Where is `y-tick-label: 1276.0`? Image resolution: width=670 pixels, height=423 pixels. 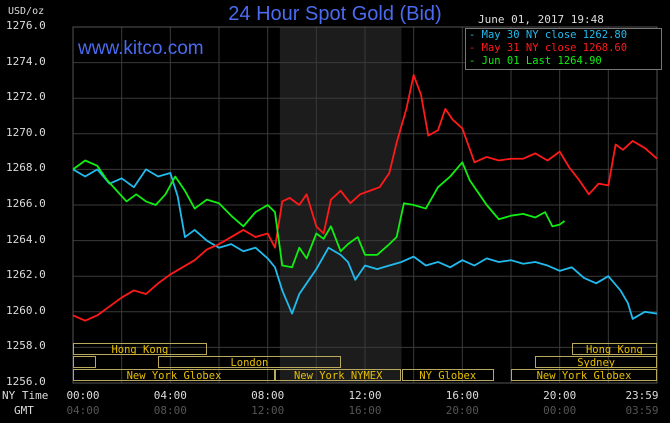
y-tick-label: 1276.0 is located at coordinates (26, 25).